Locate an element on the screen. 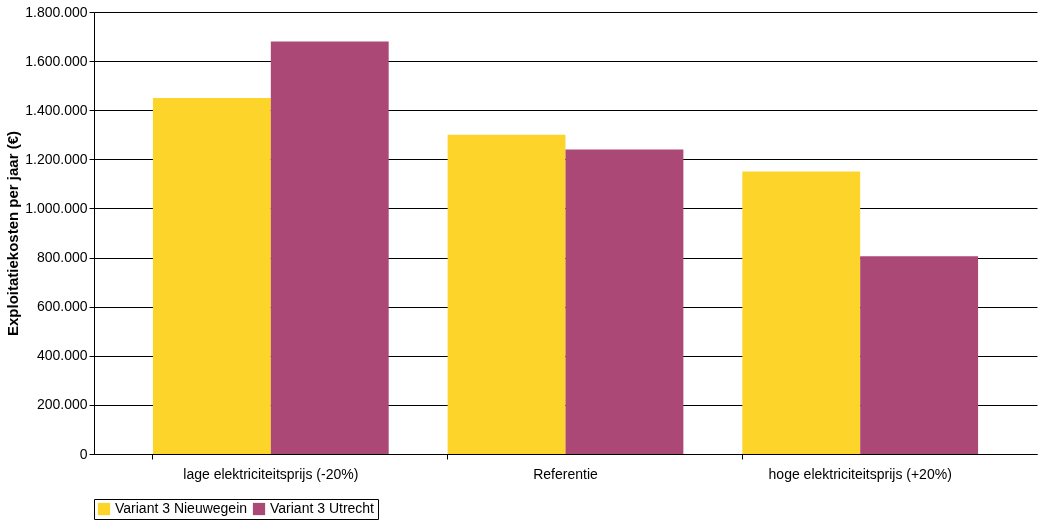 This screenshot has width=1042, height=525. x-tick-label: Referentie is located at coordinates (566, 473).